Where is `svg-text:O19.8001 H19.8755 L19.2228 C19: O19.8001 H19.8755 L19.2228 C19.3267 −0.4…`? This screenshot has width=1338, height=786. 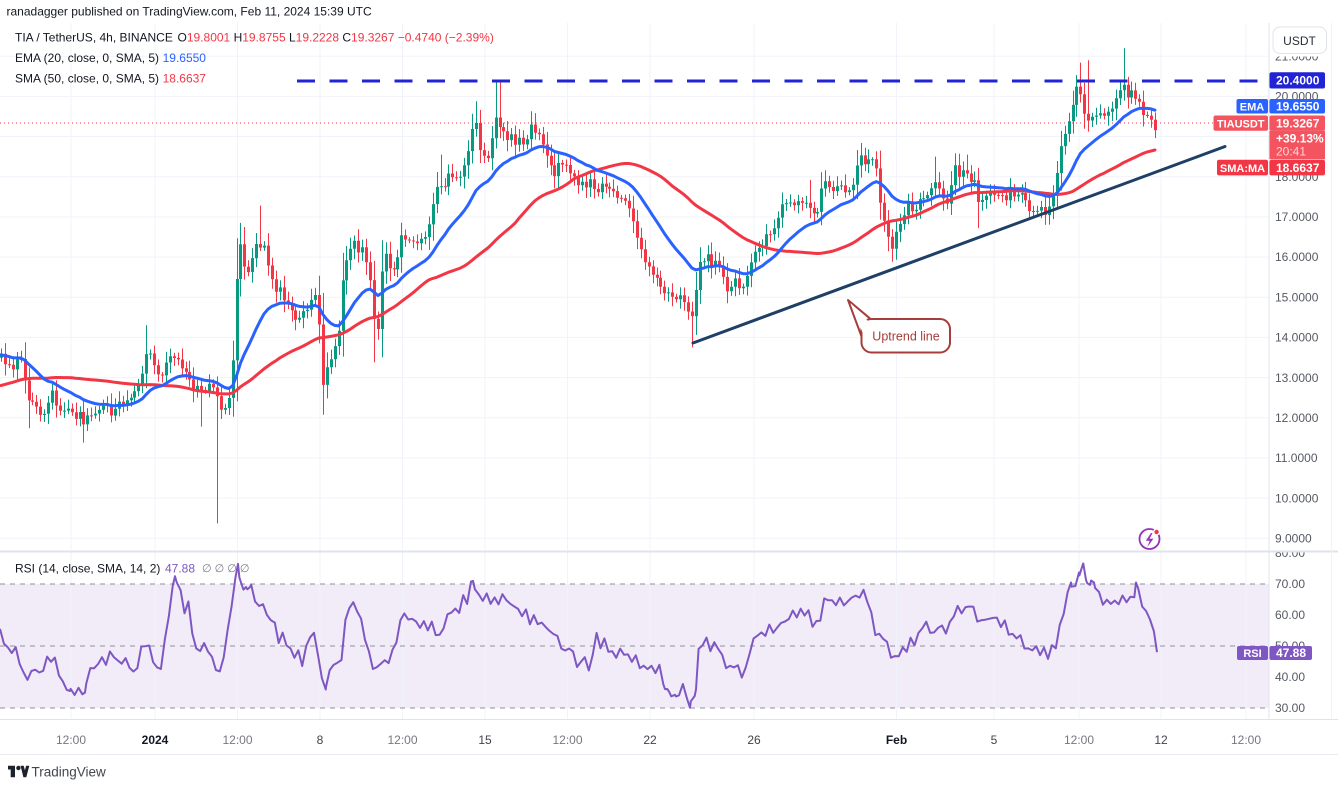
svg-text:O19.8001 H19.8755 L19.2228 C19: O19.8001 H19.8755 L19.2228 C19.3267 −0.4… is located at coordinates (336, 38).